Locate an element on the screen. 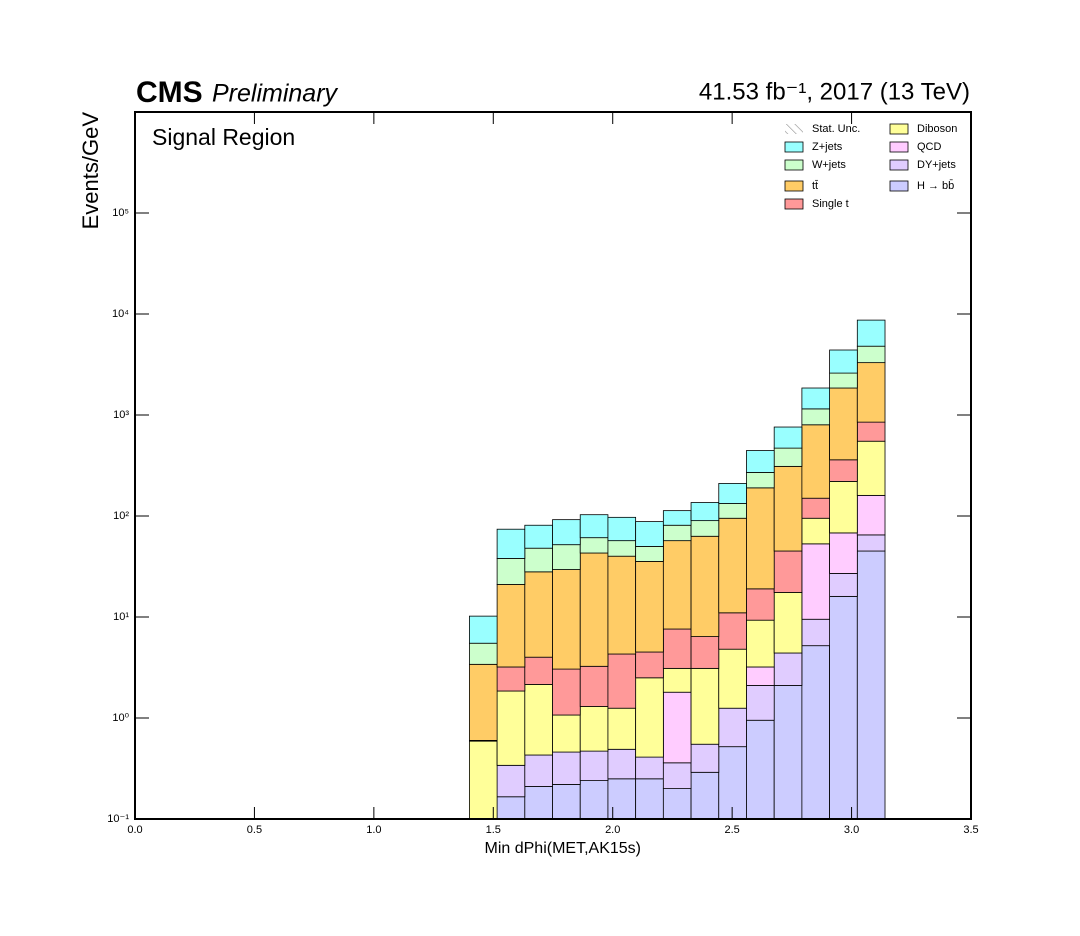  x-tick-label: 1.0 is located at coordinates (373, 830).